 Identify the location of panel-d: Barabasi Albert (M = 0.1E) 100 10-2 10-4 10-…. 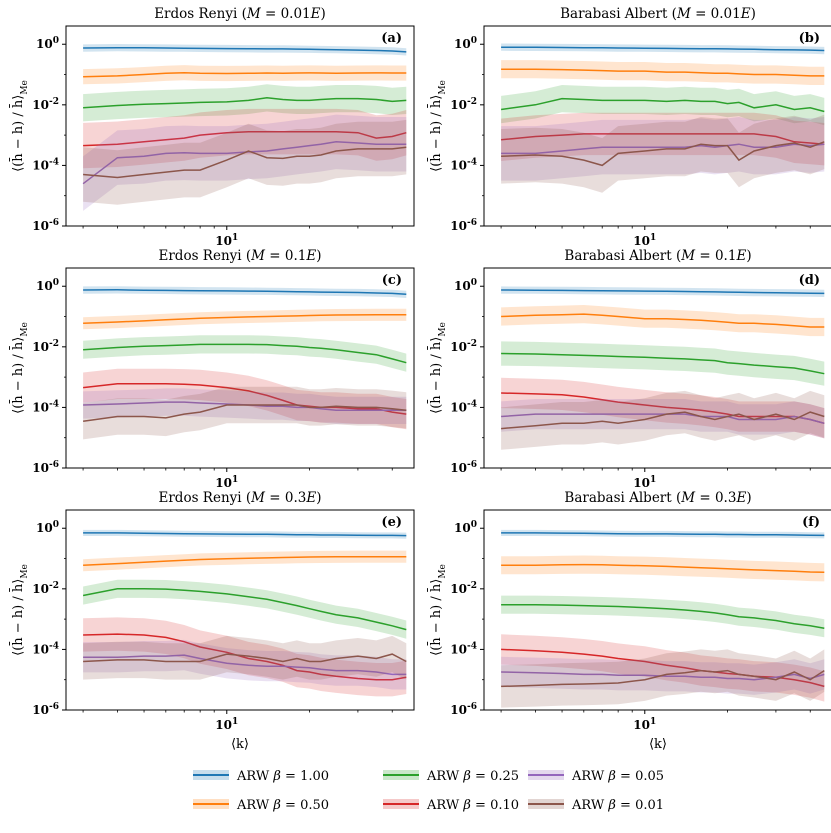
(629, 369).